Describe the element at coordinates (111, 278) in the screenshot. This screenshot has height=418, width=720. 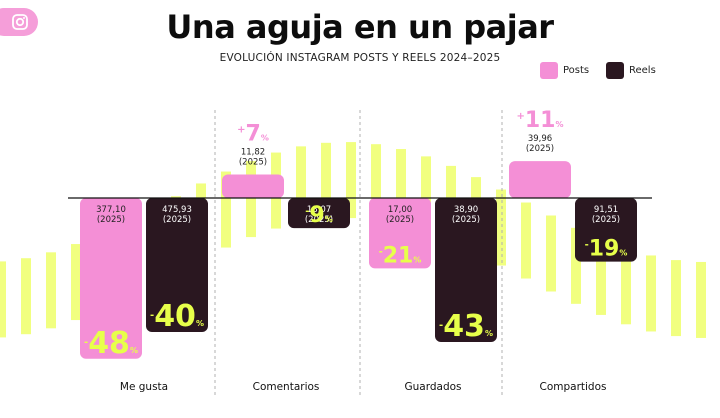
I see `bar-posts-me-gusta` at that location.